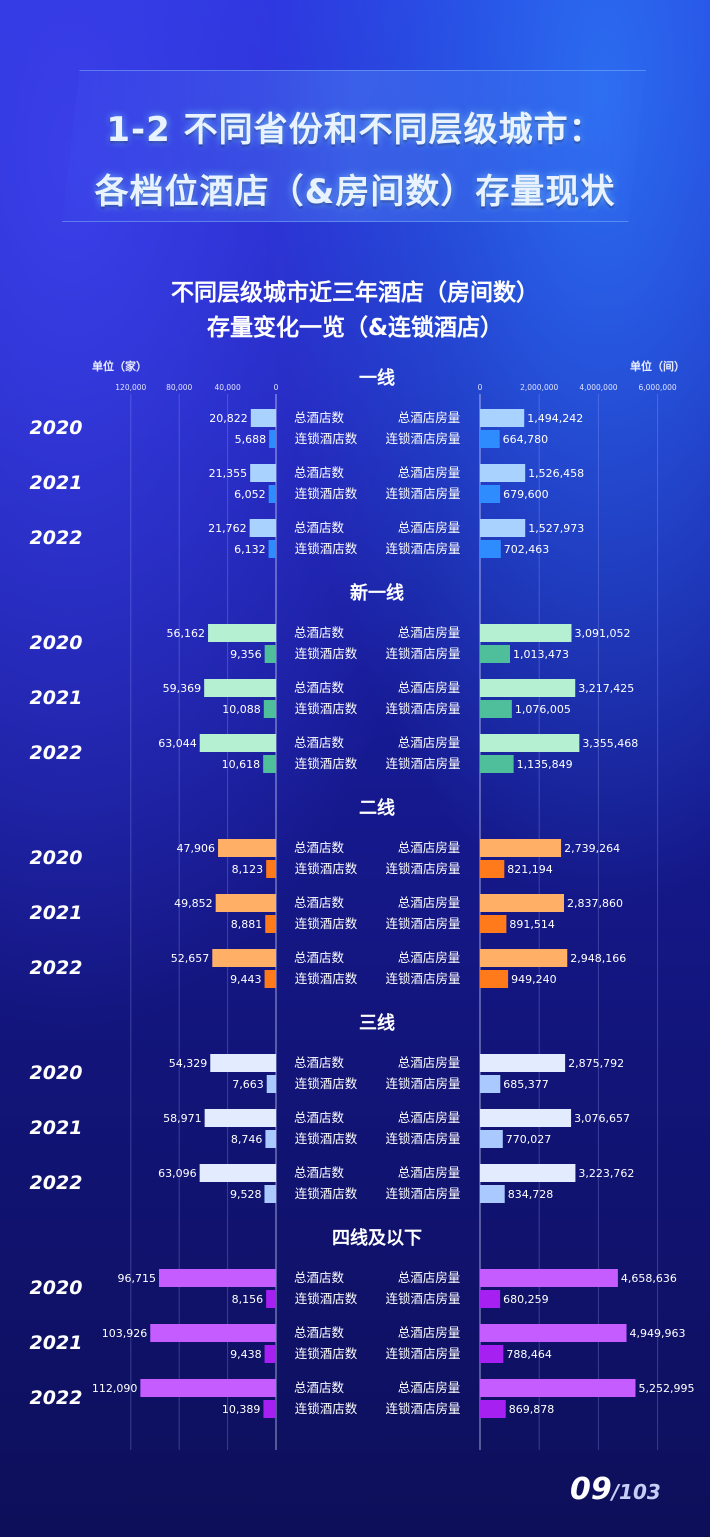 Image resolution: width=710 pixels, height=1537 pixels. I want to click on value-chain-hotels: 8,156, so click(248, 1299).